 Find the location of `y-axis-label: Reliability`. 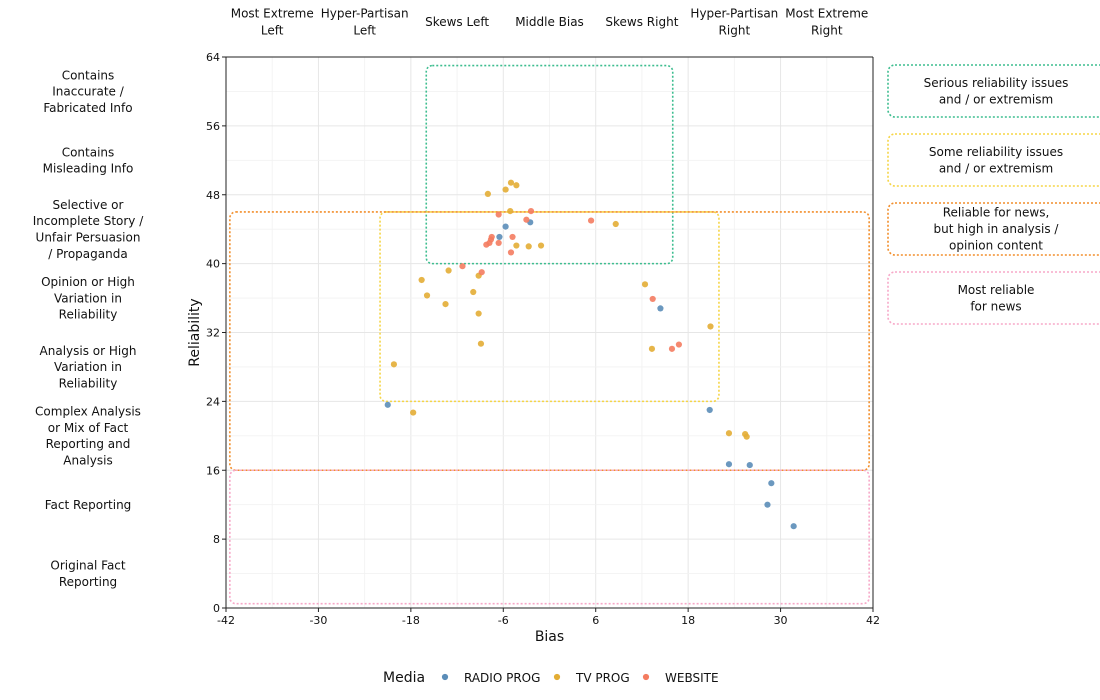

y-axis-label: Reliability is located at coordinates (195, 332).